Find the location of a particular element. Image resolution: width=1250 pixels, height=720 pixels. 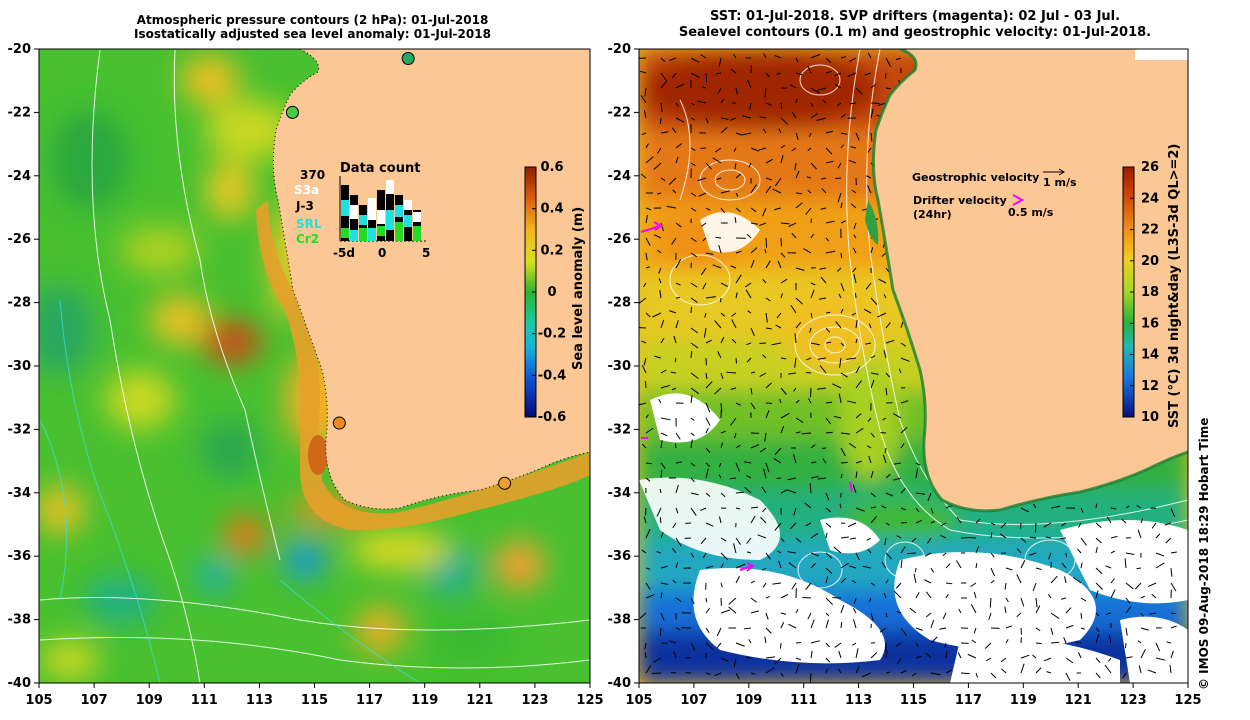

left-lon-tick: 121 is located at coordinates (479, 700).